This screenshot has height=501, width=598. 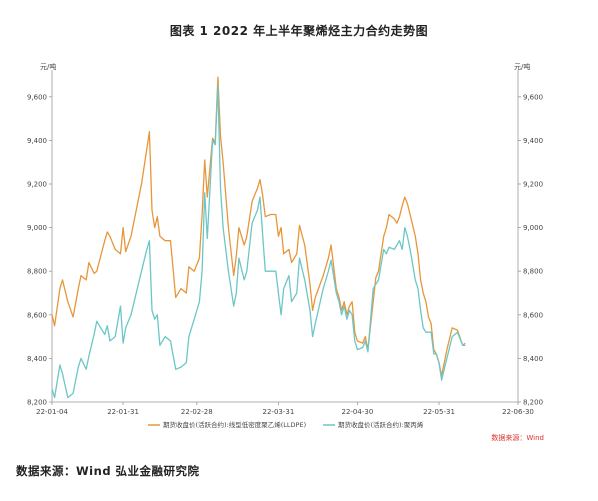 I want to click on x-tick-label: 22-01-31, so click(x=123, y=412).